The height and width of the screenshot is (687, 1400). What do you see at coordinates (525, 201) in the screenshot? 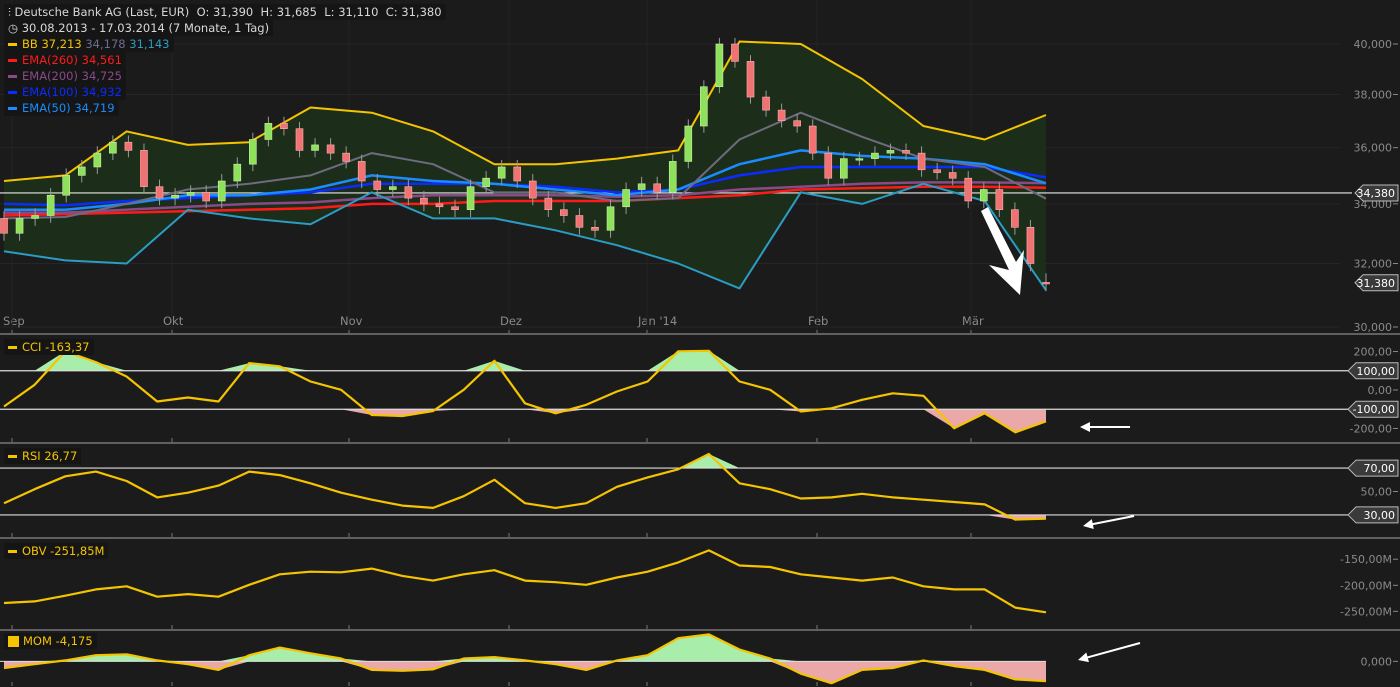
I see `ema260-line` at bounding box center [525, 201].